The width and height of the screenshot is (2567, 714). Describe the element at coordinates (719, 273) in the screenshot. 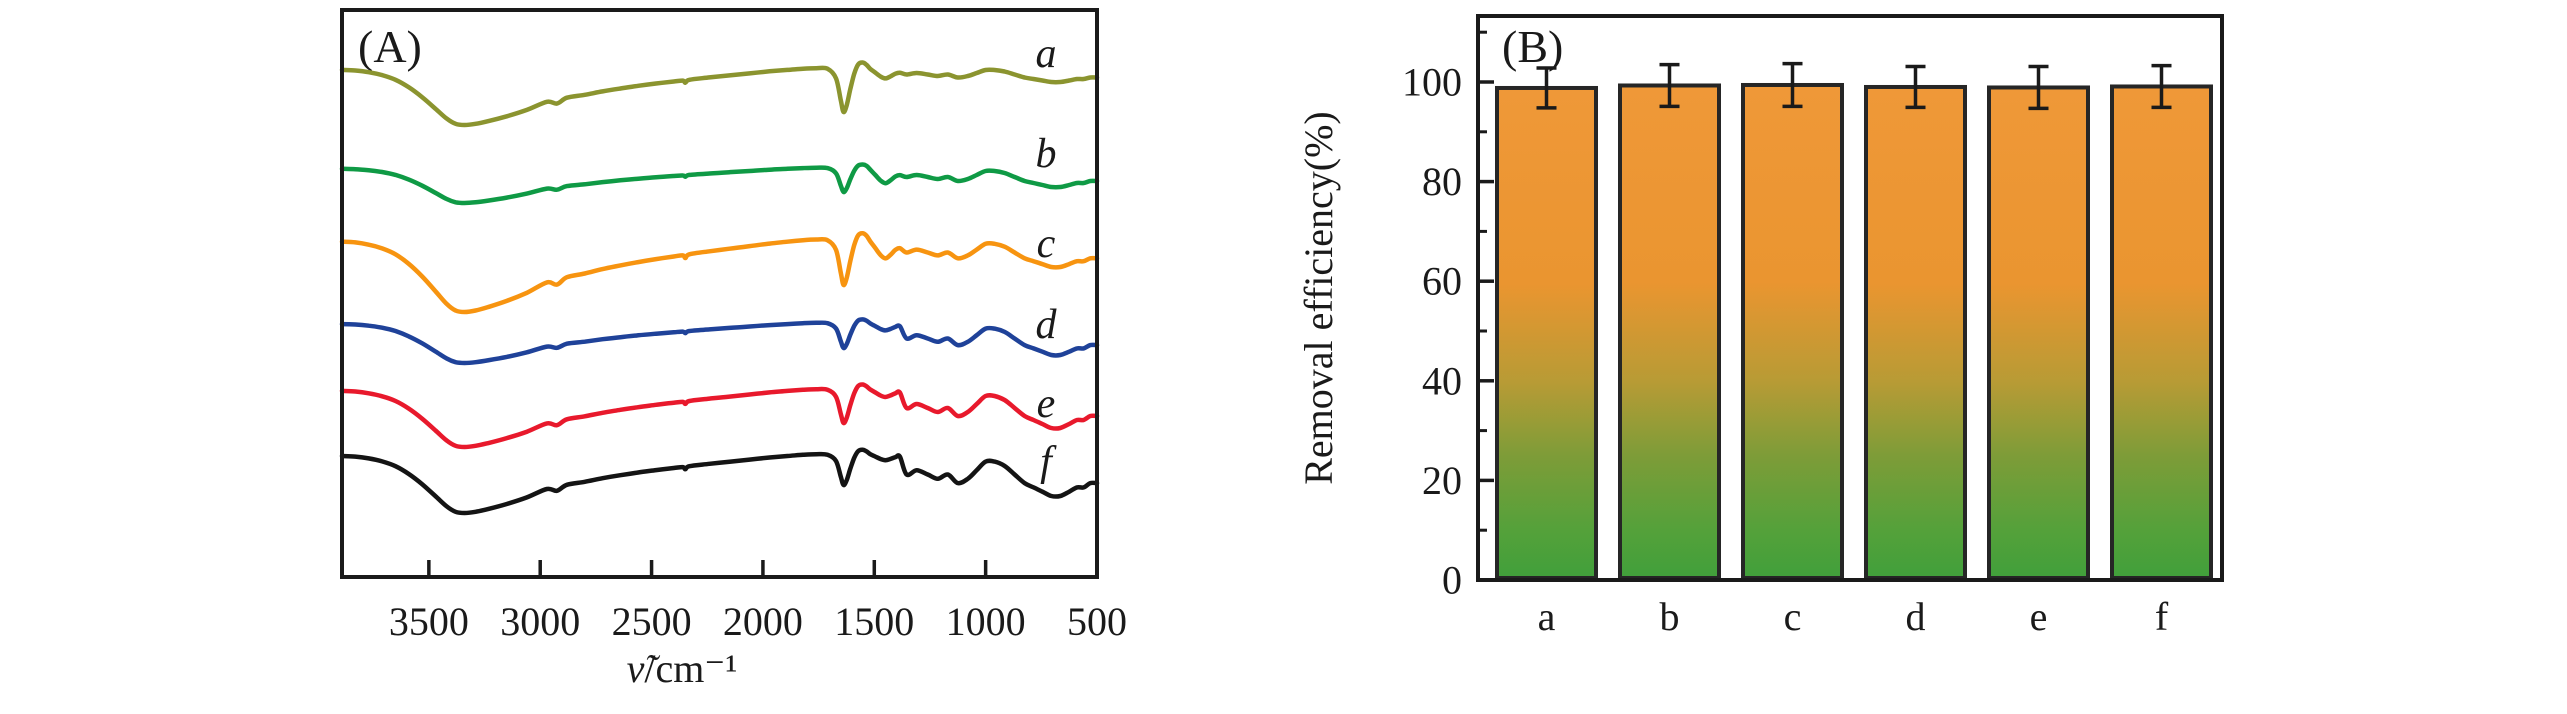

I see `spectrum-curve-c` at that location.